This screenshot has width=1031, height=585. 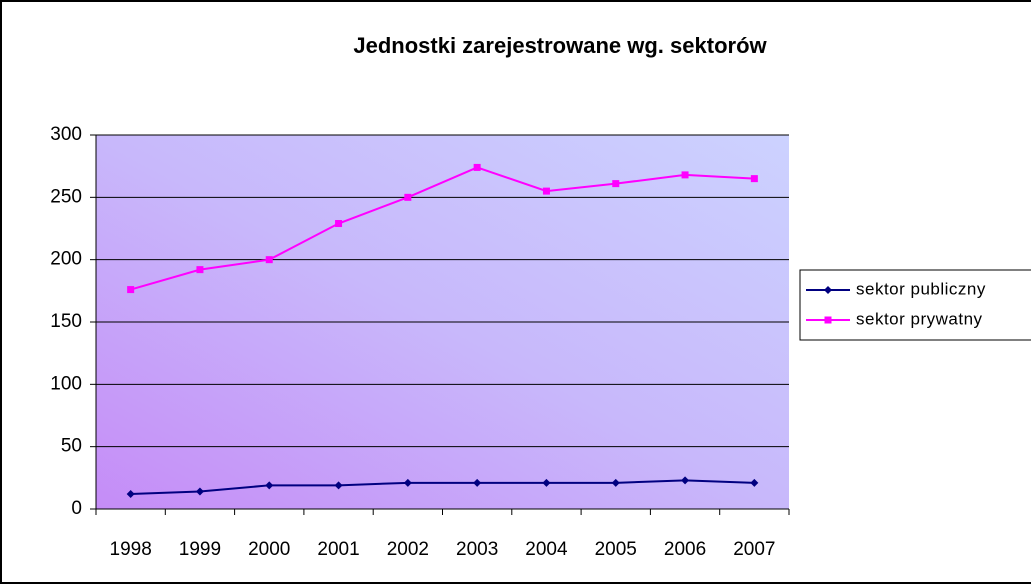 What do you see at coordinates (131, 549) in the screenshot?
I see `x-tick-label: 1998` at bounding box center [131, 549].